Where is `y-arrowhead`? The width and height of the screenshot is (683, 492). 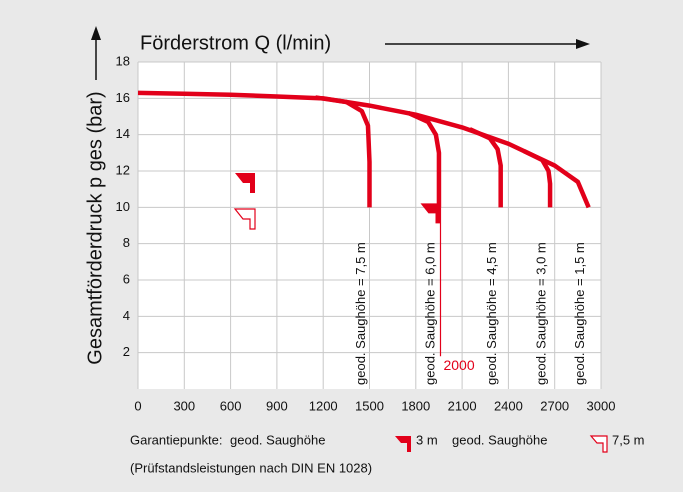
y-arrowhead is located at coordinates (96, 33).